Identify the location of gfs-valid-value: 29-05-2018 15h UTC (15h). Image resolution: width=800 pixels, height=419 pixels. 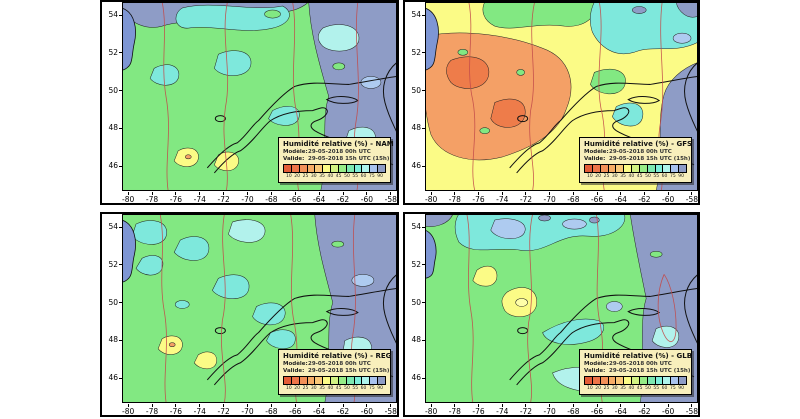
(650, 159).